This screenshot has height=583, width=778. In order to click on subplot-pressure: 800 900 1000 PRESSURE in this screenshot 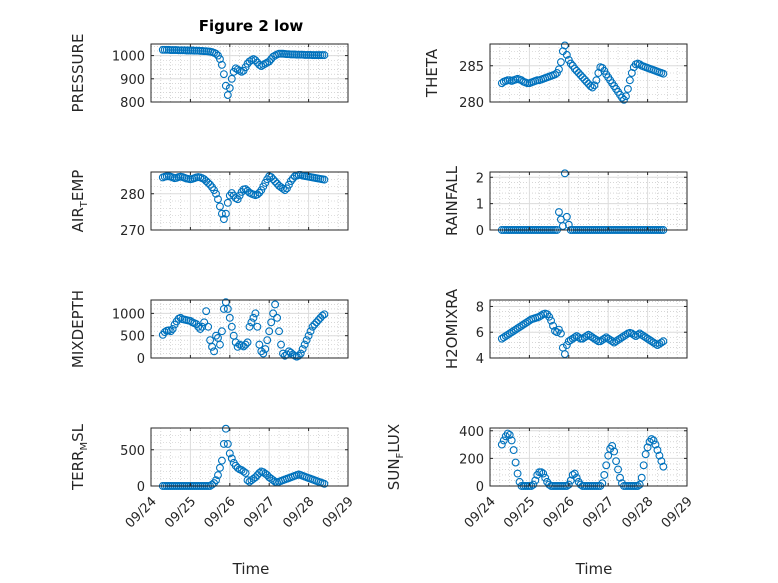, I will do `click(209, 73)`.